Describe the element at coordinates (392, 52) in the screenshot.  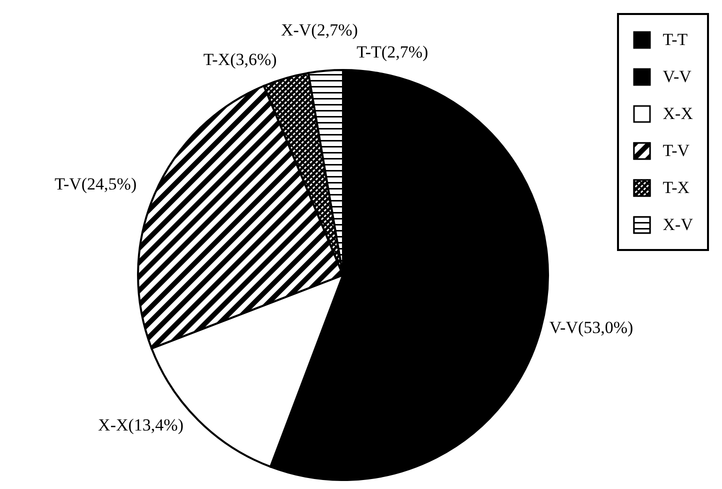
I see `category-label: T-T(2,7%)` at that location.